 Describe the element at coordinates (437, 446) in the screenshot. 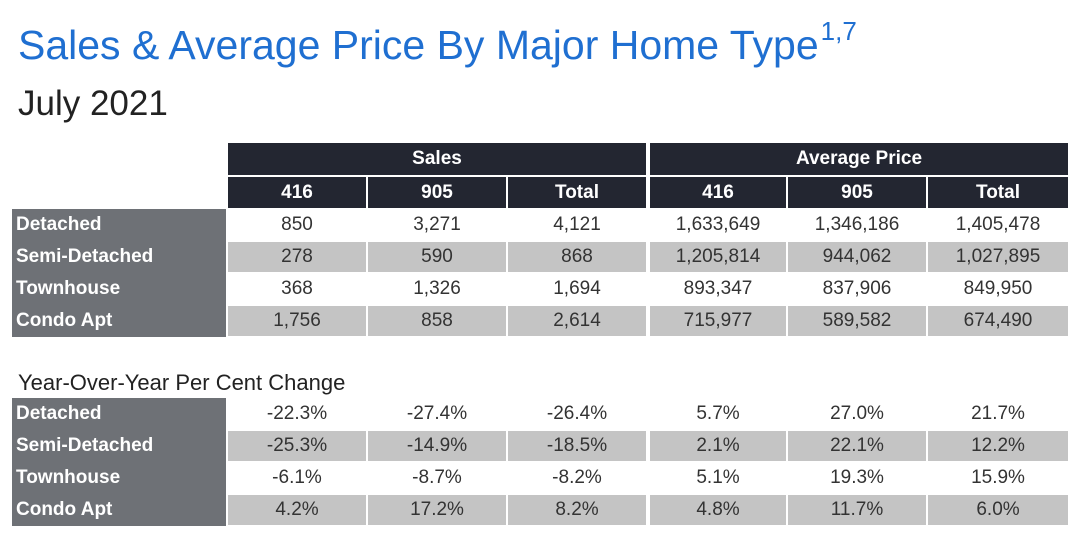

I see `table-cell: -14.9%` at that location.